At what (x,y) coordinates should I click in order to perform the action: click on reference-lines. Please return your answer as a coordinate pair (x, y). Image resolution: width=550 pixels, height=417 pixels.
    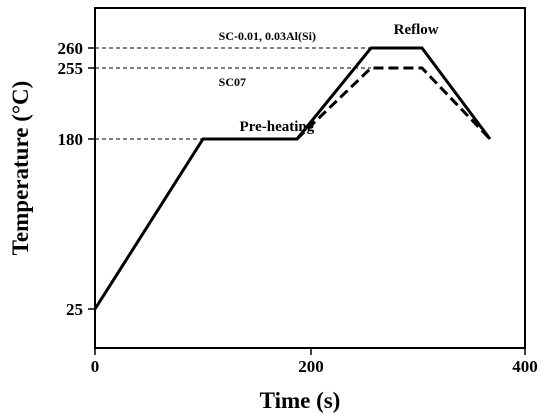
    Looking at the image, I should click on (233, 93).